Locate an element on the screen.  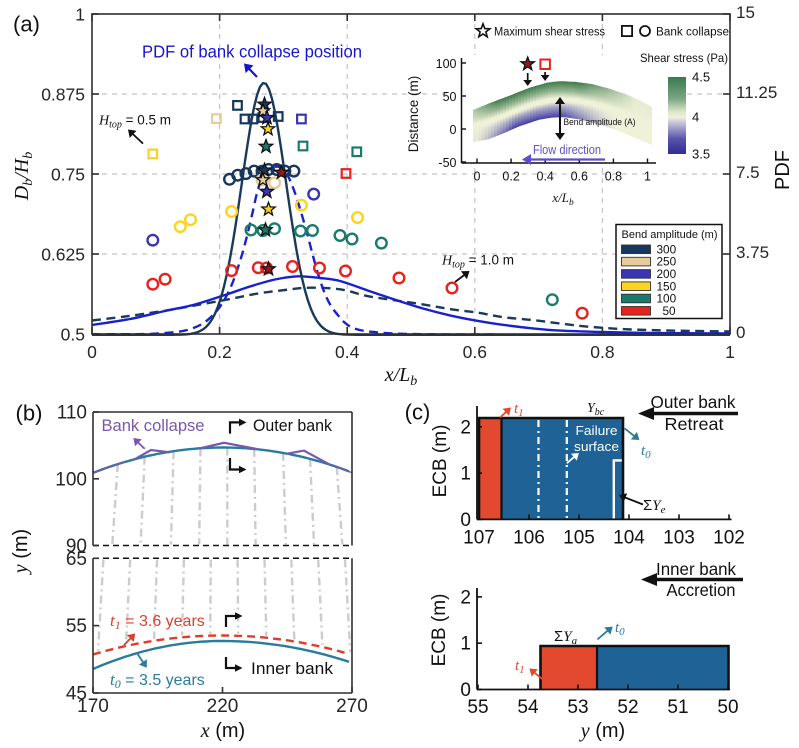
svg-text: 150 is located at coordinates (667, 286).